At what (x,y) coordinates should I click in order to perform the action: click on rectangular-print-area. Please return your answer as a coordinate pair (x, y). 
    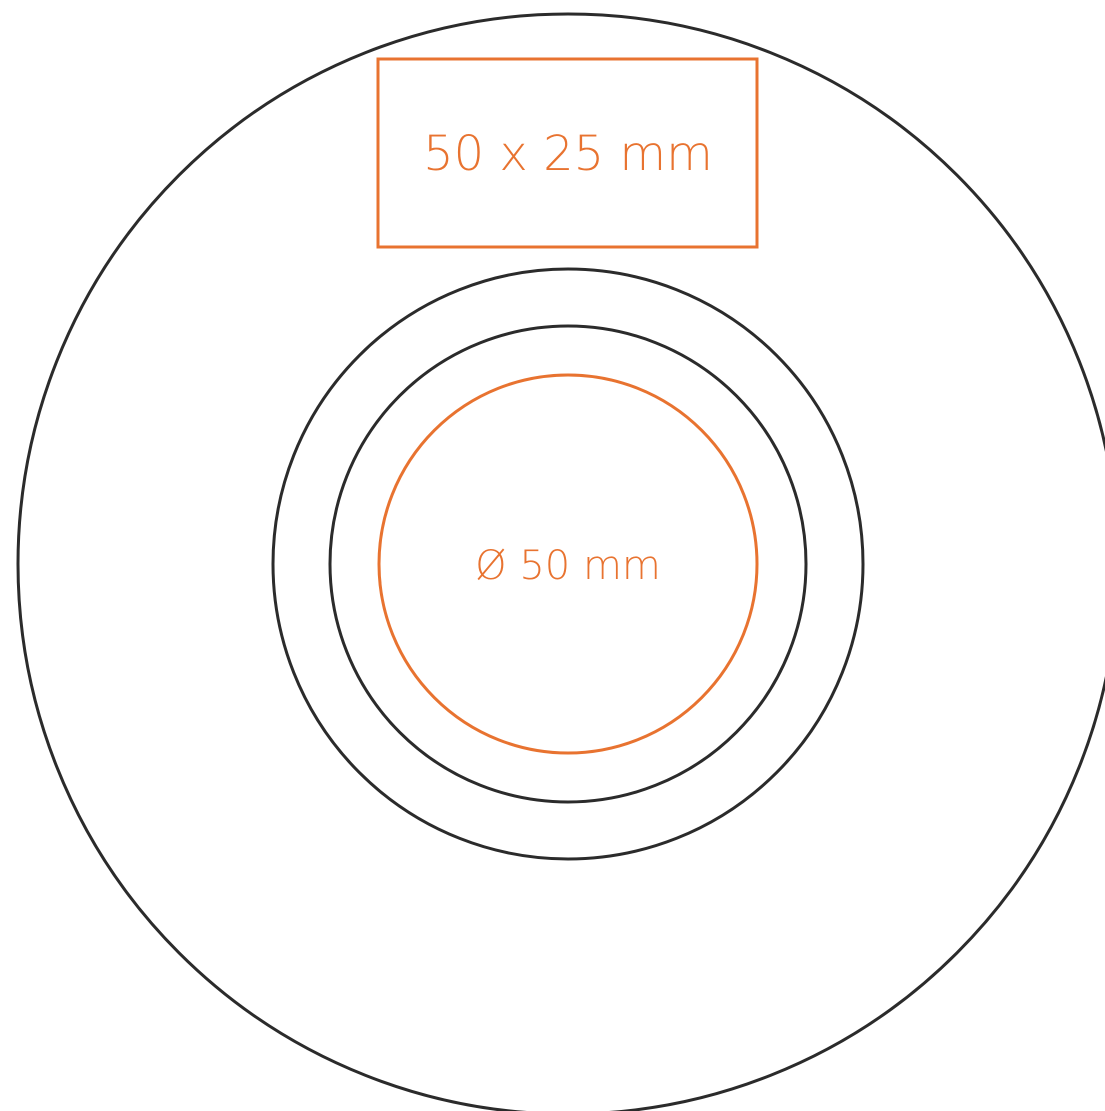
    Looking at the image, I should click on (567, 153).